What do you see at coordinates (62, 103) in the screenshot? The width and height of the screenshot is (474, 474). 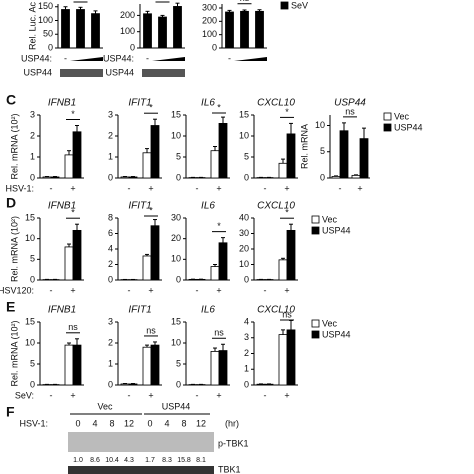 I see `chart-title: IFNB1` at bounding box center [62, 103].